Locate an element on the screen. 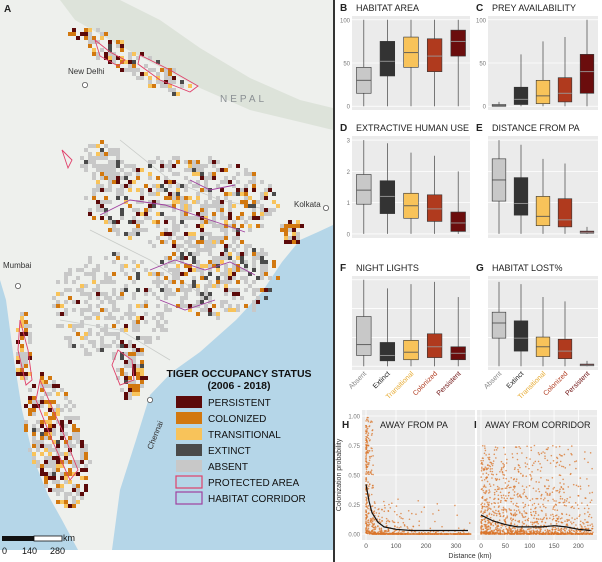 This screenshot has height=562, width=602. box-extinct is located at coordinates (387, 59).